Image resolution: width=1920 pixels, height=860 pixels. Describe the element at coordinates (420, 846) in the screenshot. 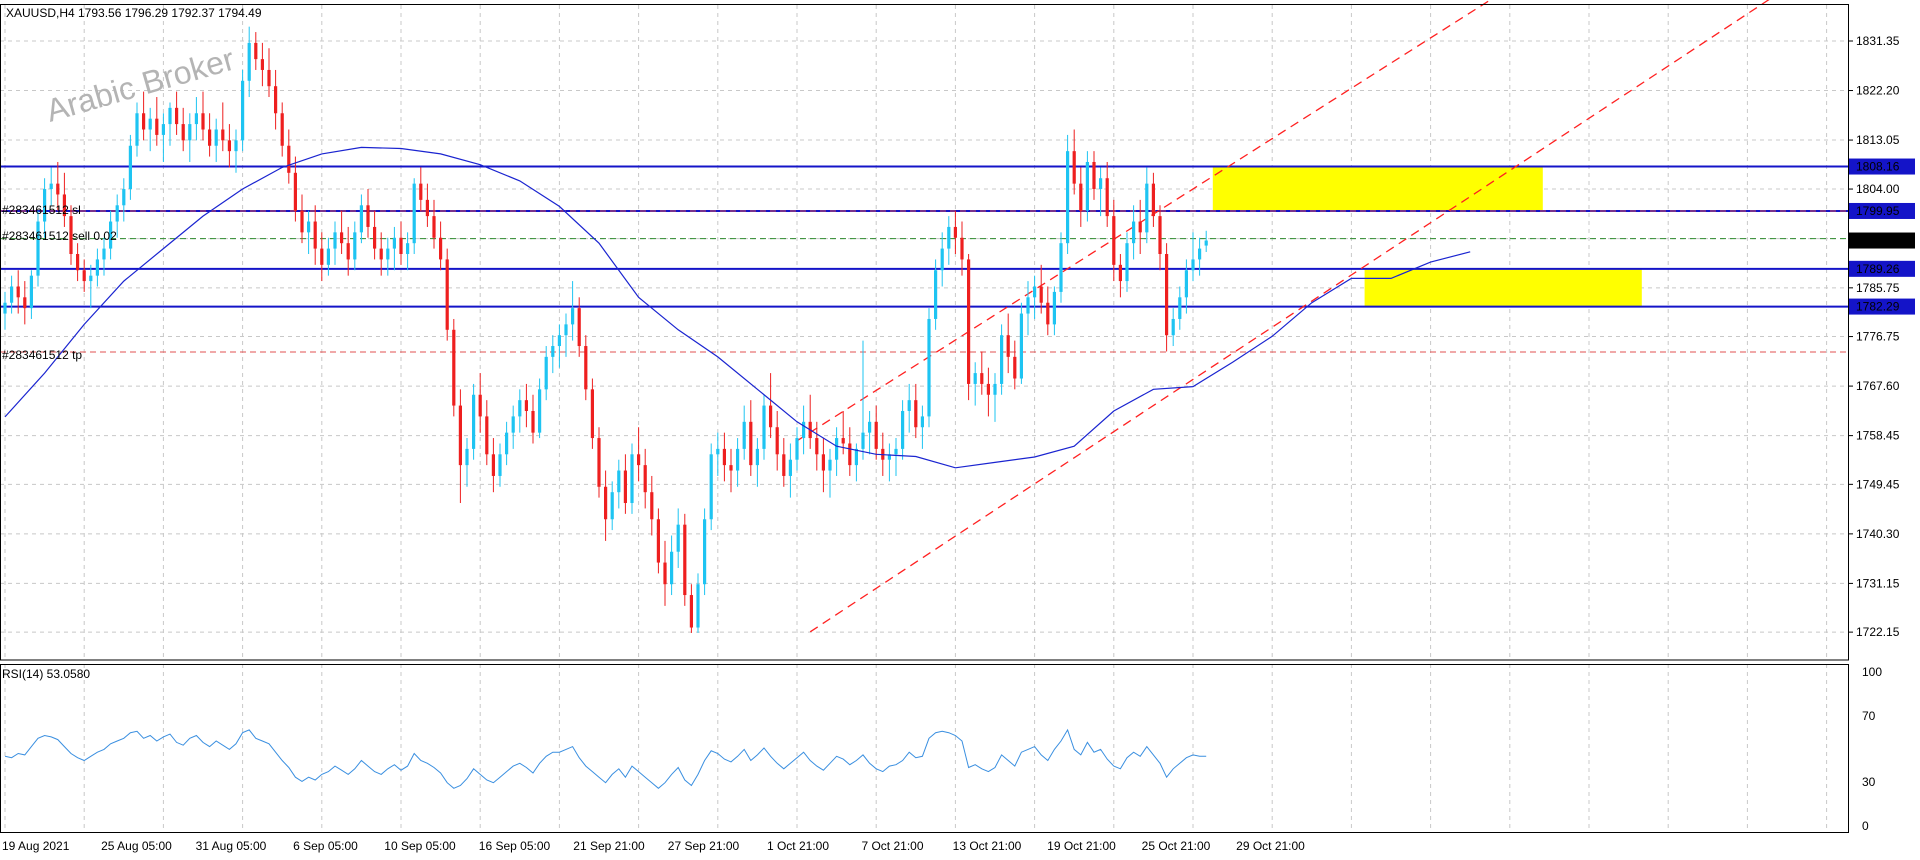

I see `time-tick-label: 10 Sep 05:00` at that location.